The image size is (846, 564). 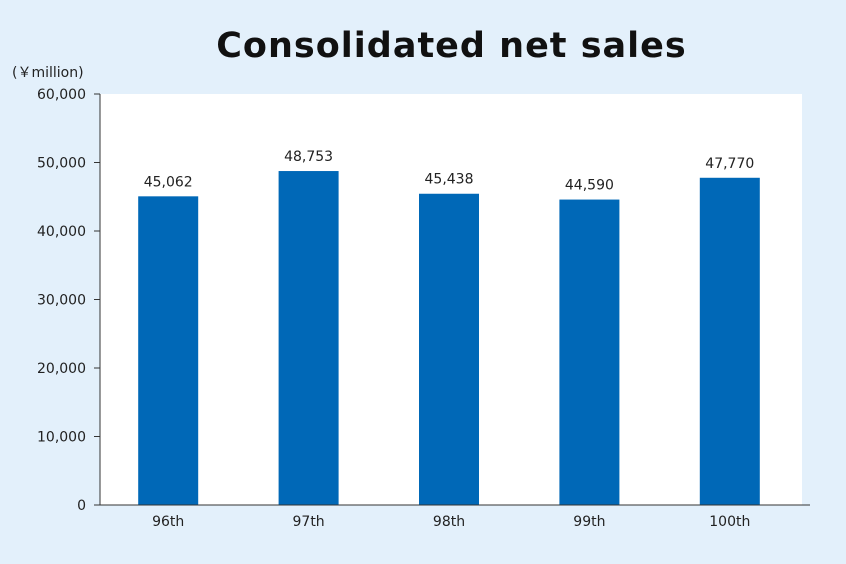 I want to click on y-tick-label: 20,000, so click(x=61, y=369).